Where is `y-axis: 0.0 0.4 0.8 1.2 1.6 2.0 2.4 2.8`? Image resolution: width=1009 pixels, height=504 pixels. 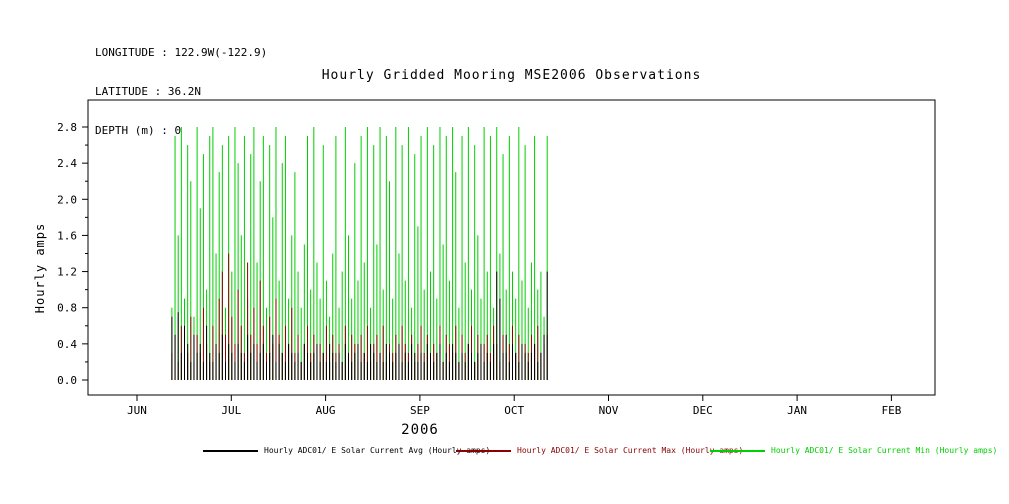 y-axis: 0.0 0.4 0.8 1.2 1.6 2.0 2.4 2.8 is located at coordinates (72, 254).